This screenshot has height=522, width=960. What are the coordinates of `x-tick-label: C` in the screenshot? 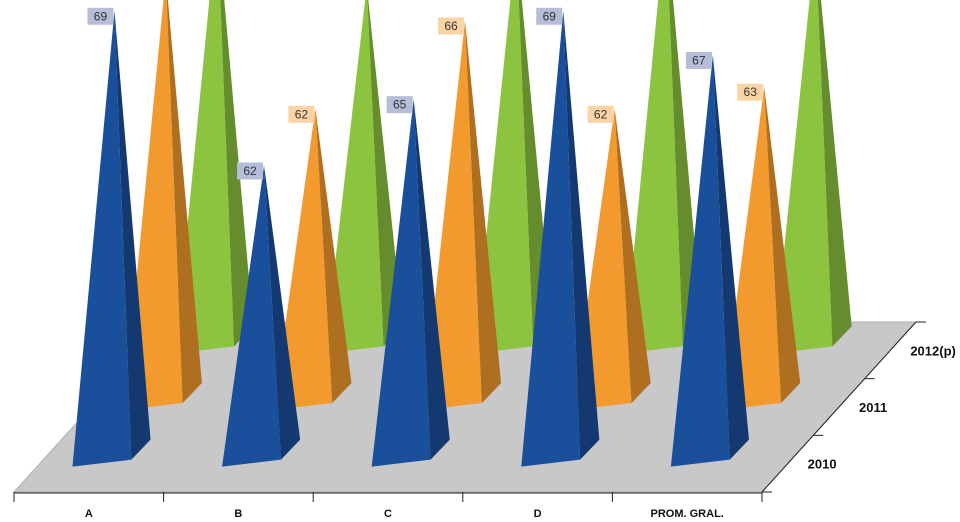 It's located at (388, 514).